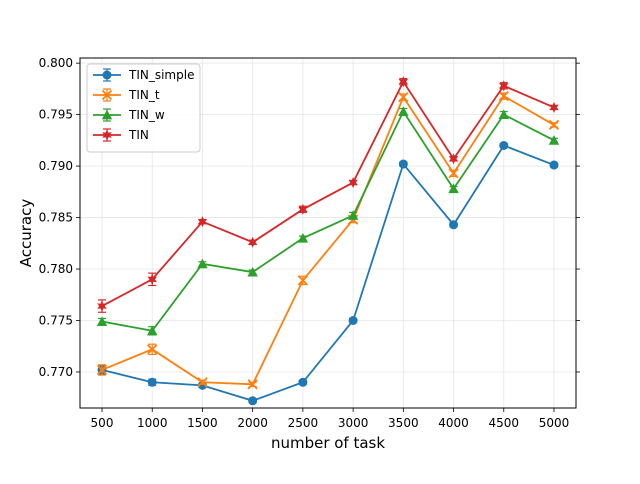 The width and height of the screenshot is (640, 484). What do you see at coordinates (453, 423) in the screenshot?
I see `x-tick-label: 4000` at bounding box center [453, 423].